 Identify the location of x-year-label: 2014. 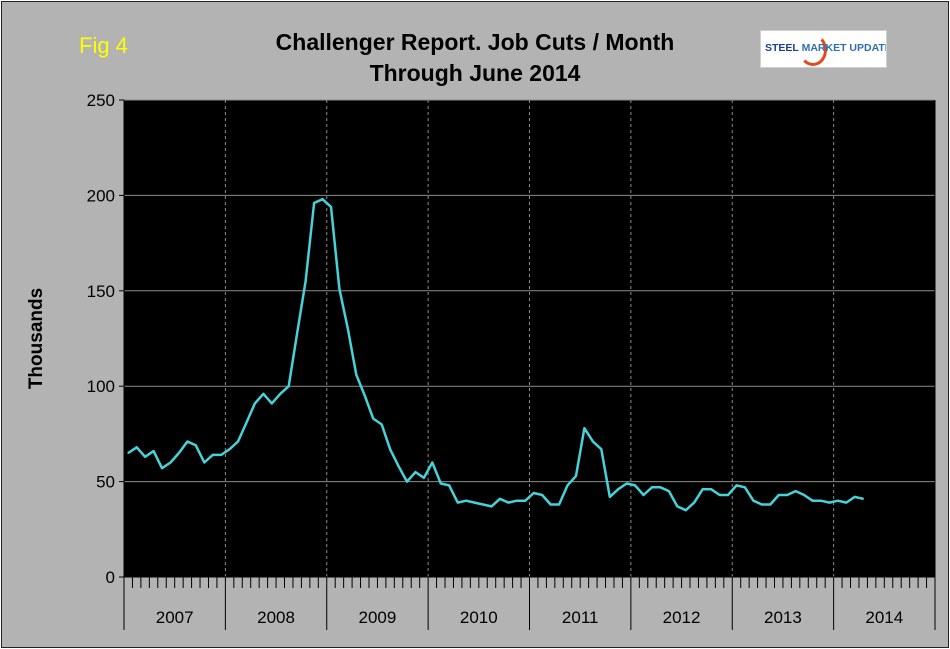
(884, 617).